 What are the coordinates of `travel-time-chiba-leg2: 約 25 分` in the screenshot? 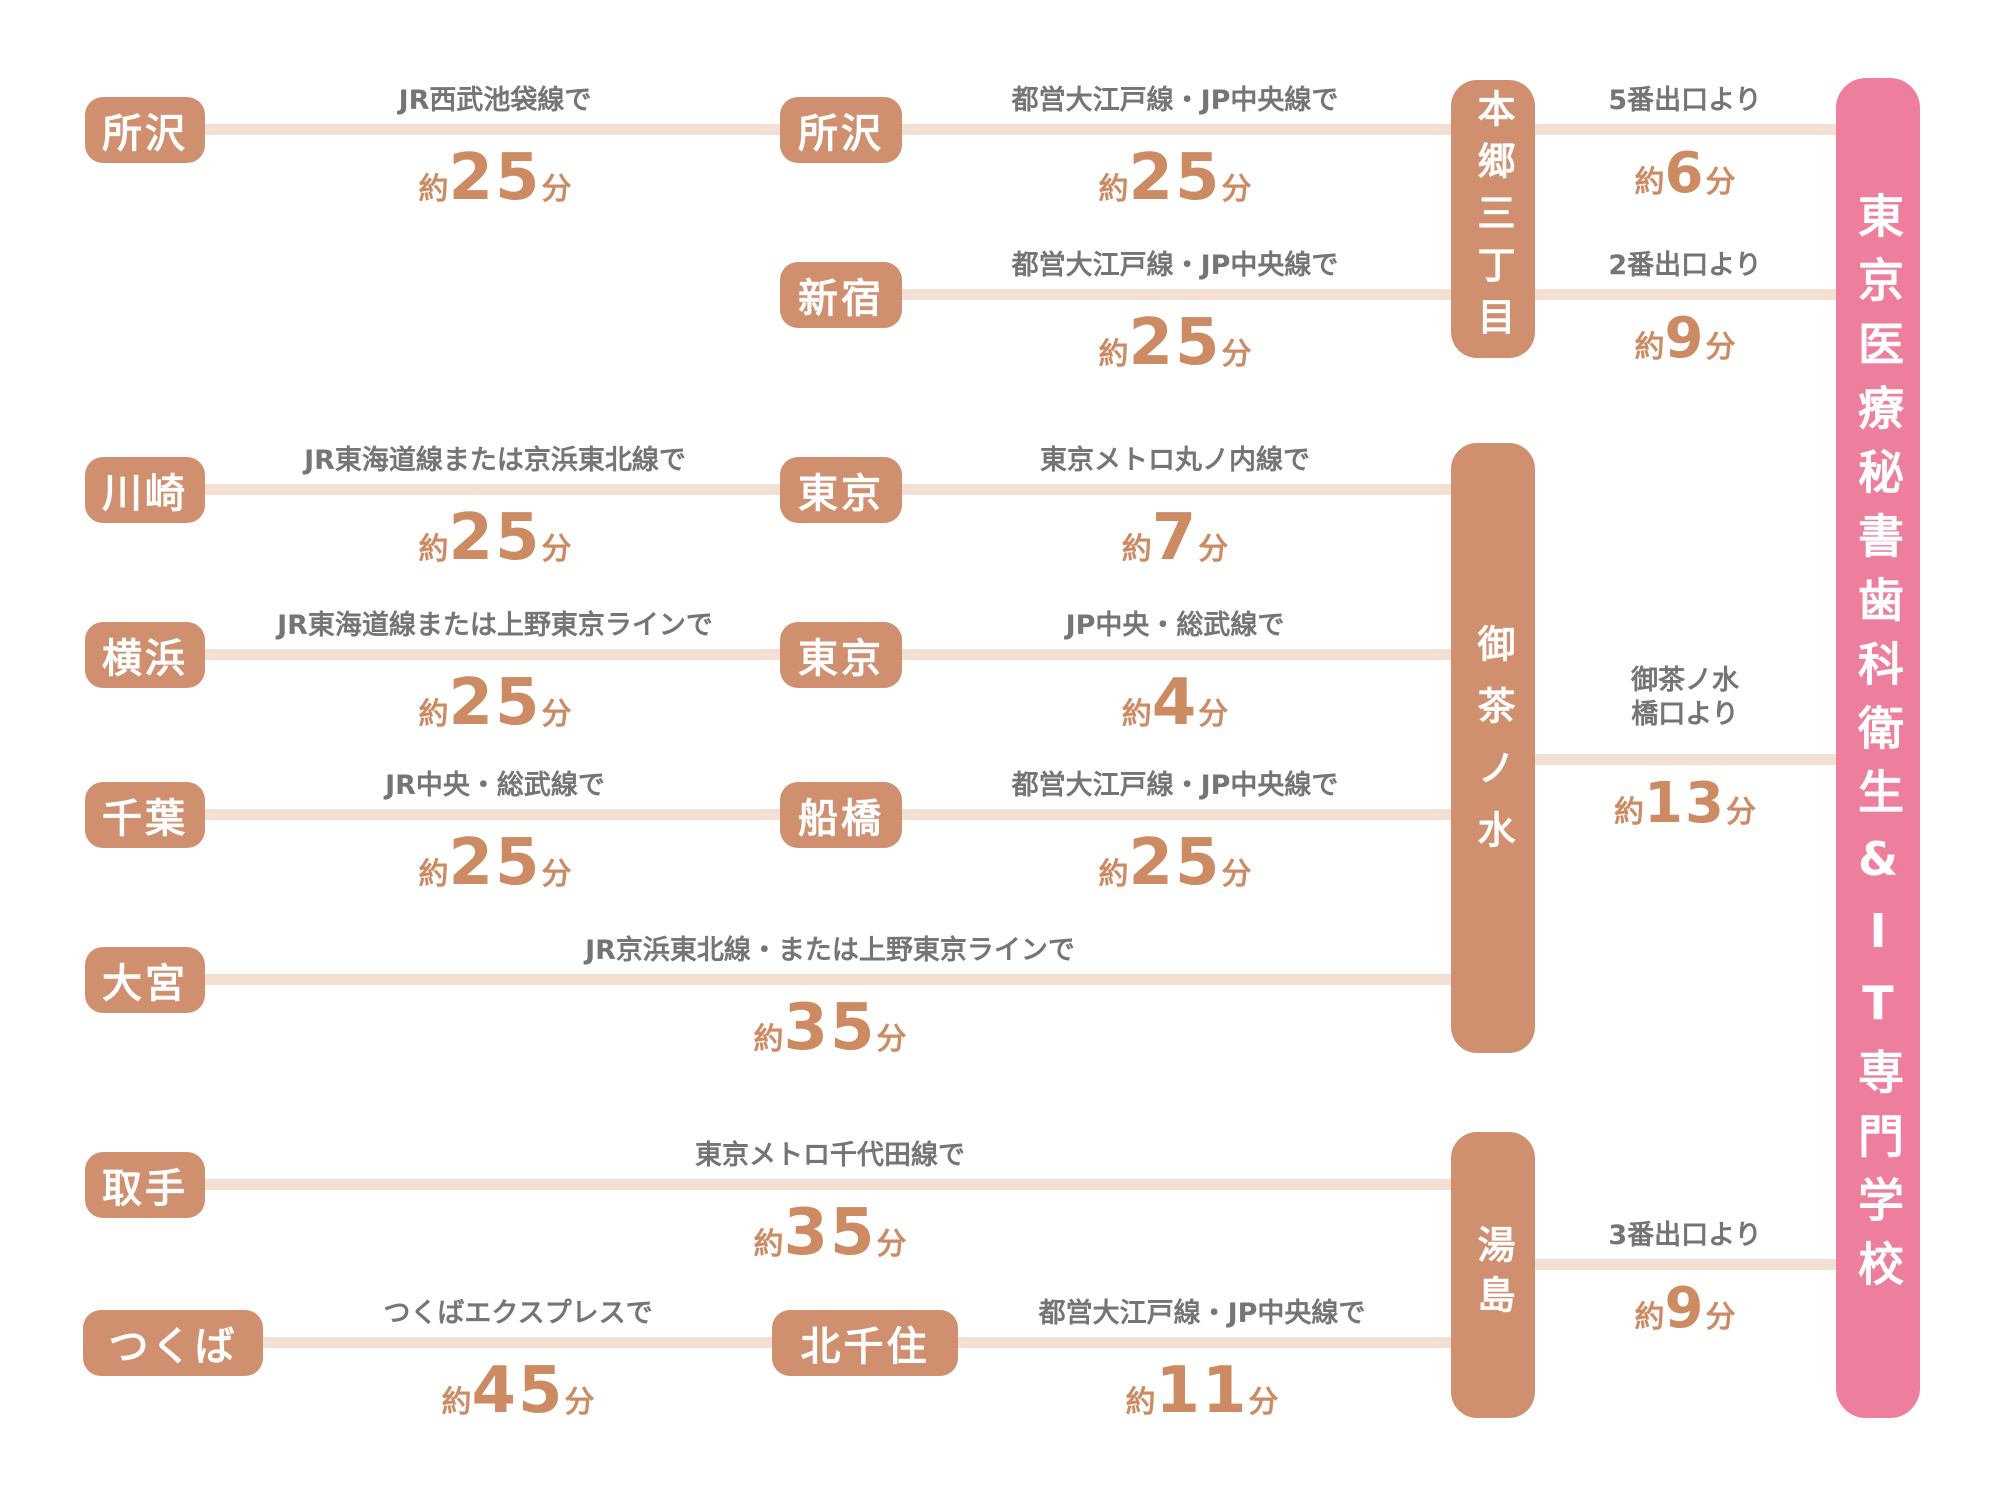 It's located at (1174, 863).